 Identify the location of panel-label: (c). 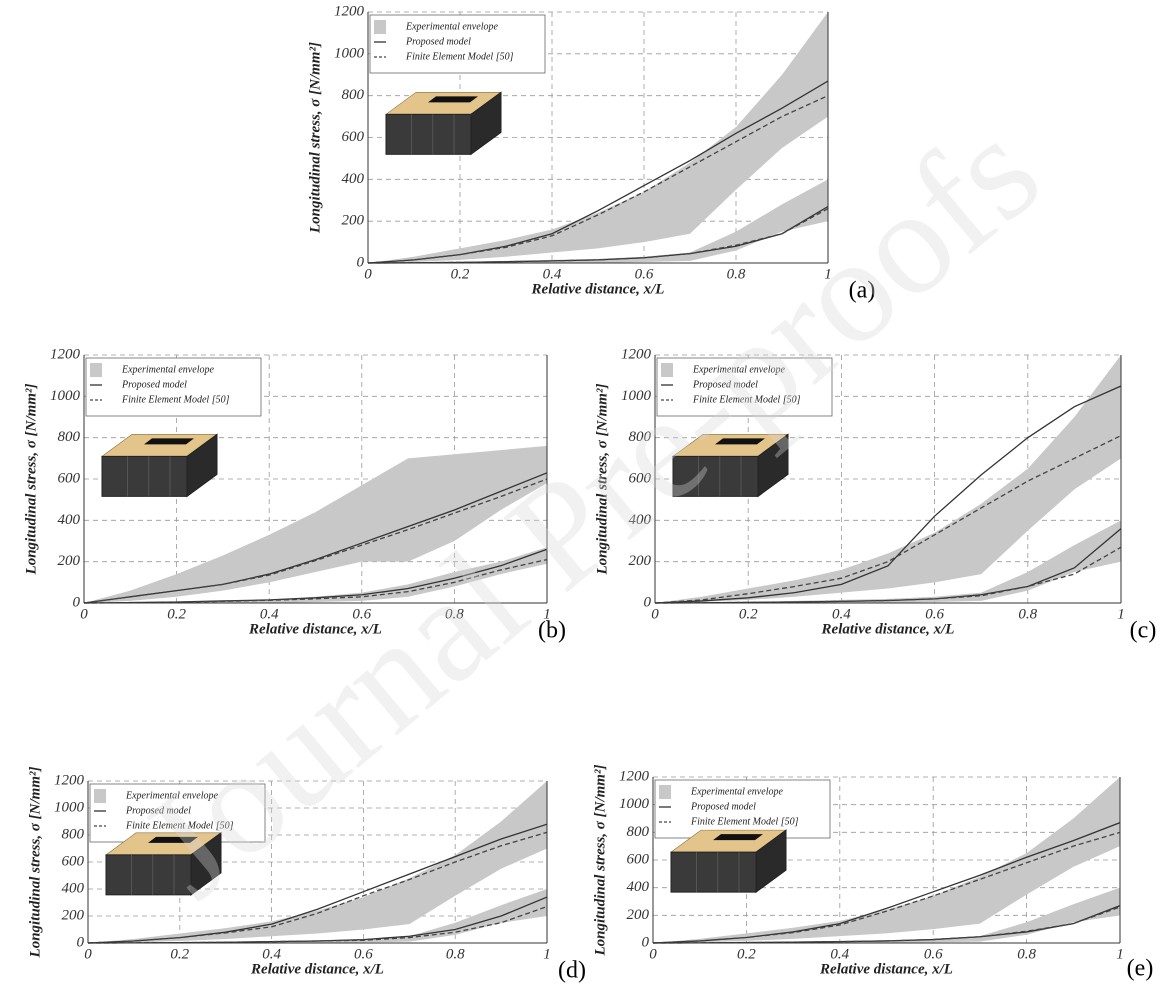
(1143, 631).